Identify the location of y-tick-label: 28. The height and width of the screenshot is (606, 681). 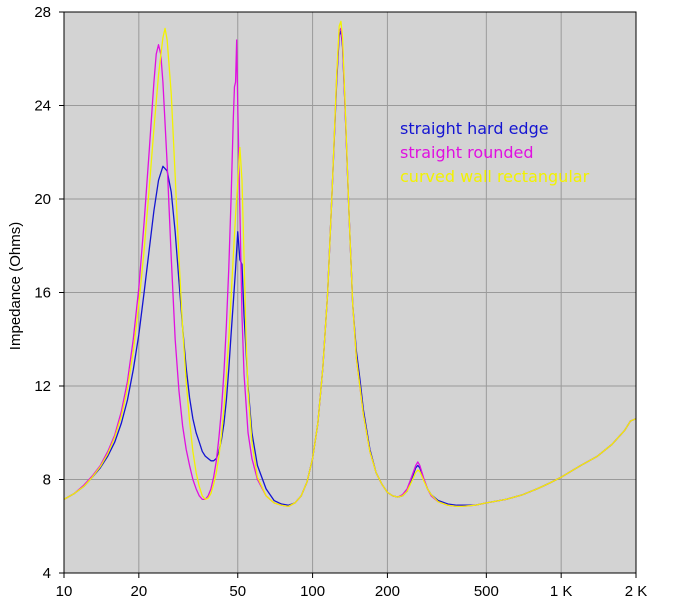
(42, 12).